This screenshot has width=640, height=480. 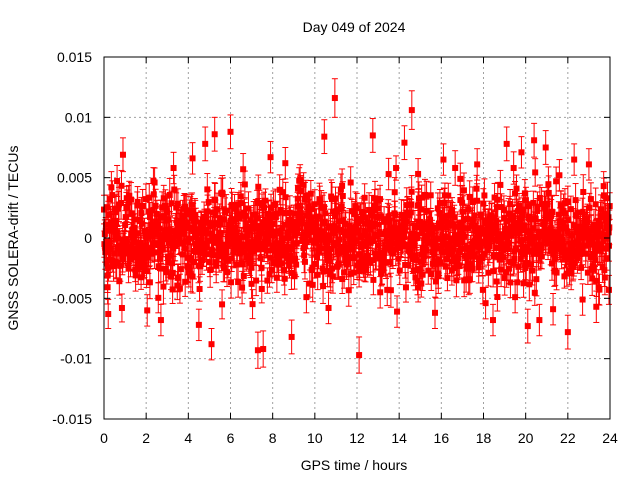 I want to click on y-tick-label: 0.01, so click(x=78, y=117).